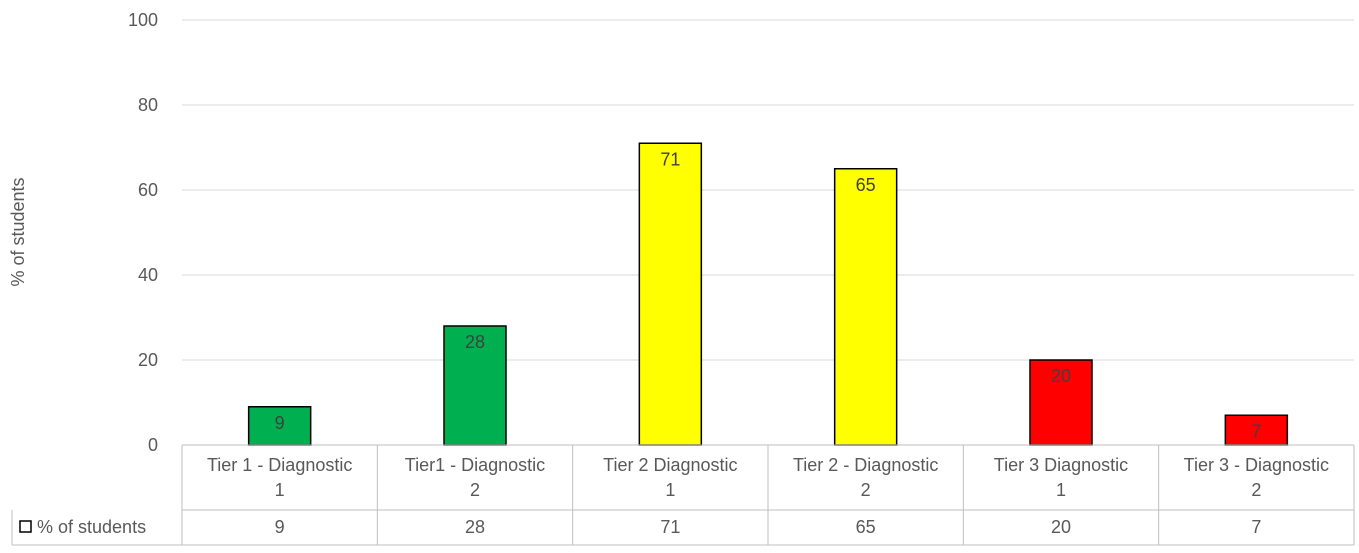  I want to click on x-category-label: Tier 3 Diagnostic, so click(1061, 465).